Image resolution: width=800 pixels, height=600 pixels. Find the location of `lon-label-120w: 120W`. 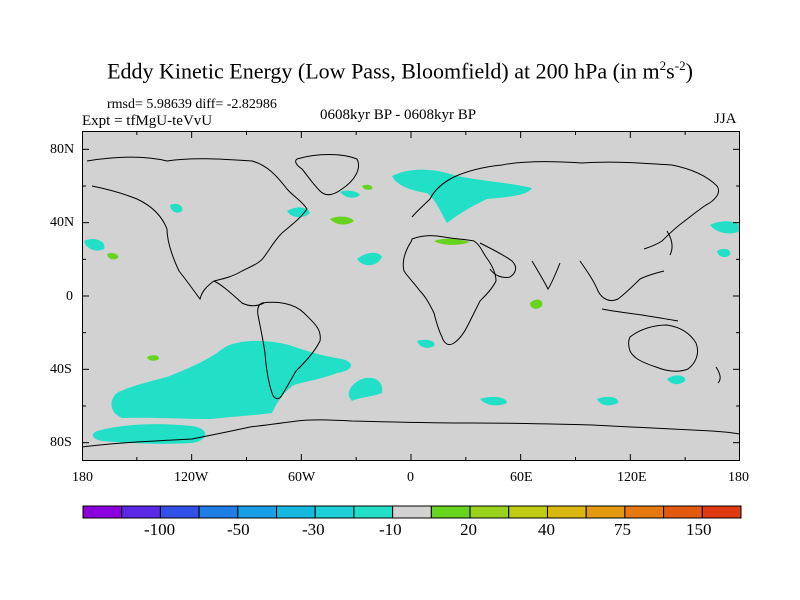

lon-label-120w: 120W is located at coordinates (191, 477).